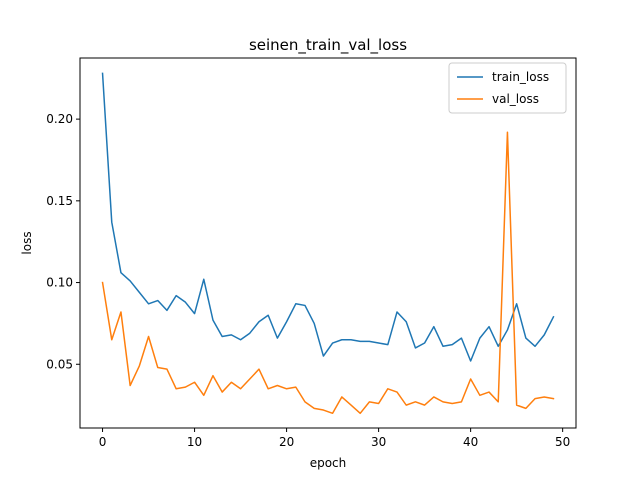 The height and width of the screenshot is (480, 640). What do you see at coordinates (59, 283) in the screenshot?
I see `y-tick-label: 0.10` at bounding box center [59, 283].